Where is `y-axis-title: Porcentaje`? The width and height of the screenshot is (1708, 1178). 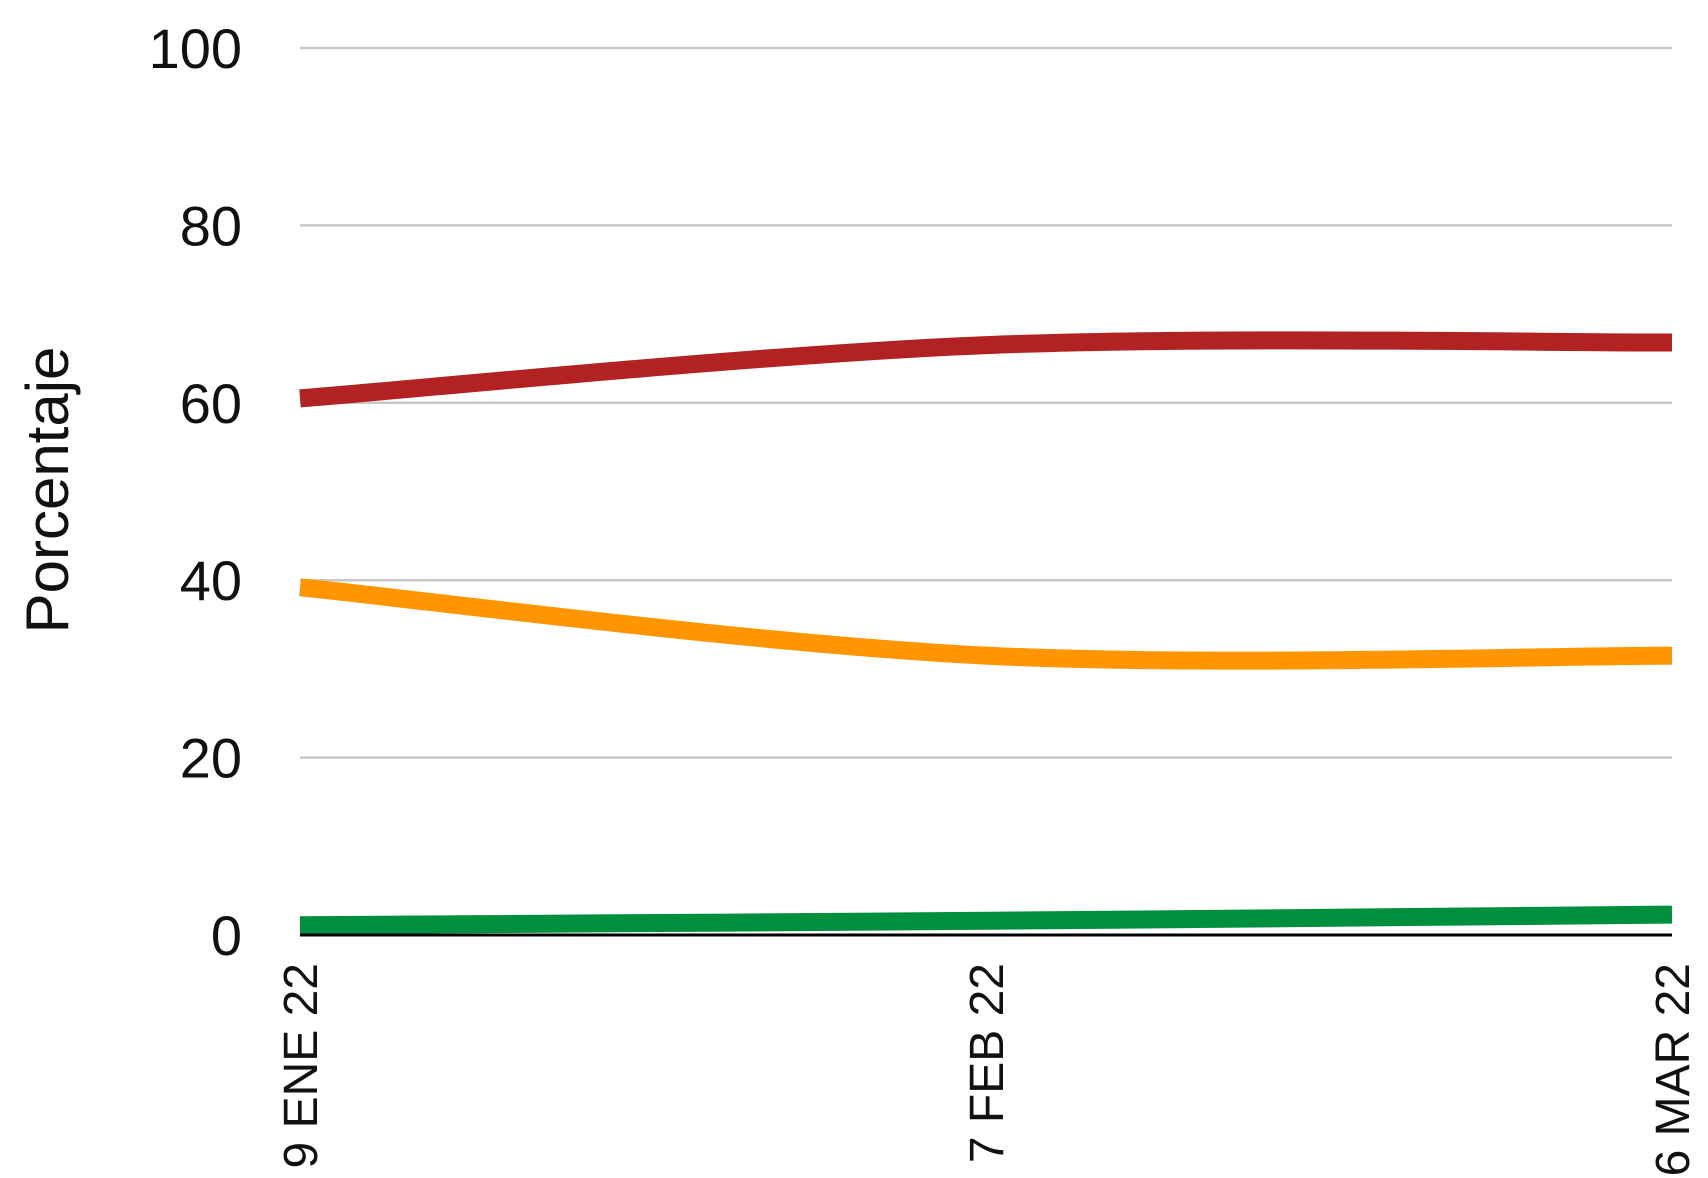
y-axis-title: Porcentaje is located at coordinates (47, 490).